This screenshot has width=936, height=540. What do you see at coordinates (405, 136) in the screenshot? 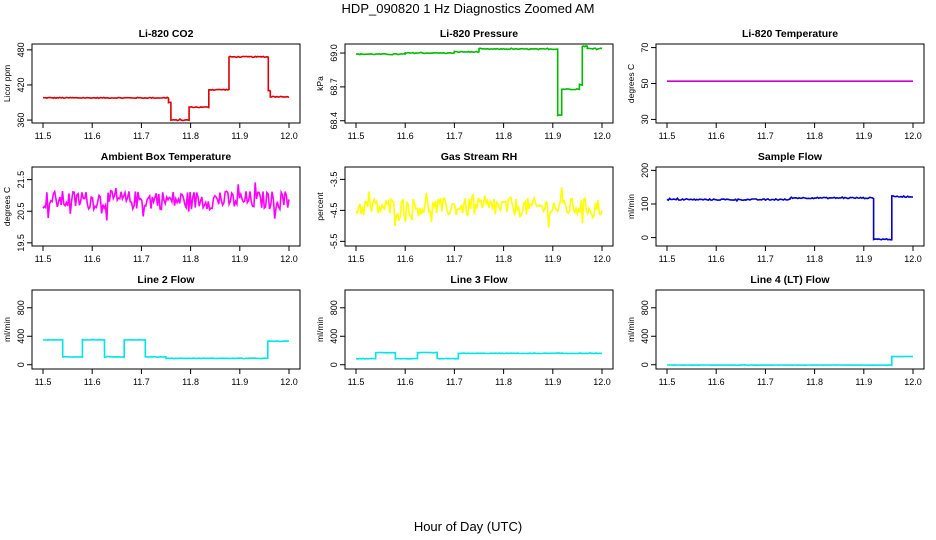
I see `li-820-pressure-x-tick-label: 11.6` at bounding box center [405, 136].